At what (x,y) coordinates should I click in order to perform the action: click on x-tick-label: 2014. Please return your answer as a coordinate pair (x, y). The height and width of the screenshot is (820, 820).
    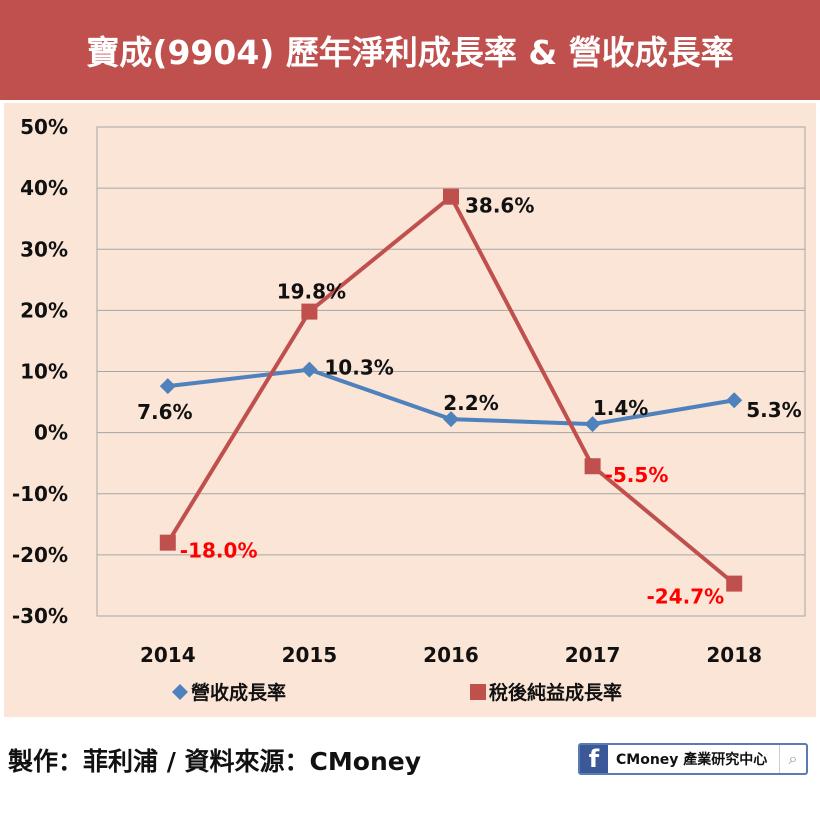
    Looking at the image, I should click on (168, 655).